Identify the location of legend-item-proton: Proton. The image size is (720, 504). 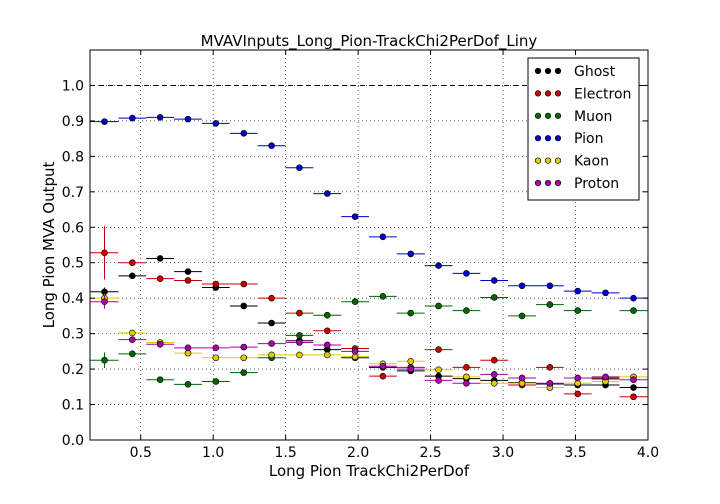
(576, 184).